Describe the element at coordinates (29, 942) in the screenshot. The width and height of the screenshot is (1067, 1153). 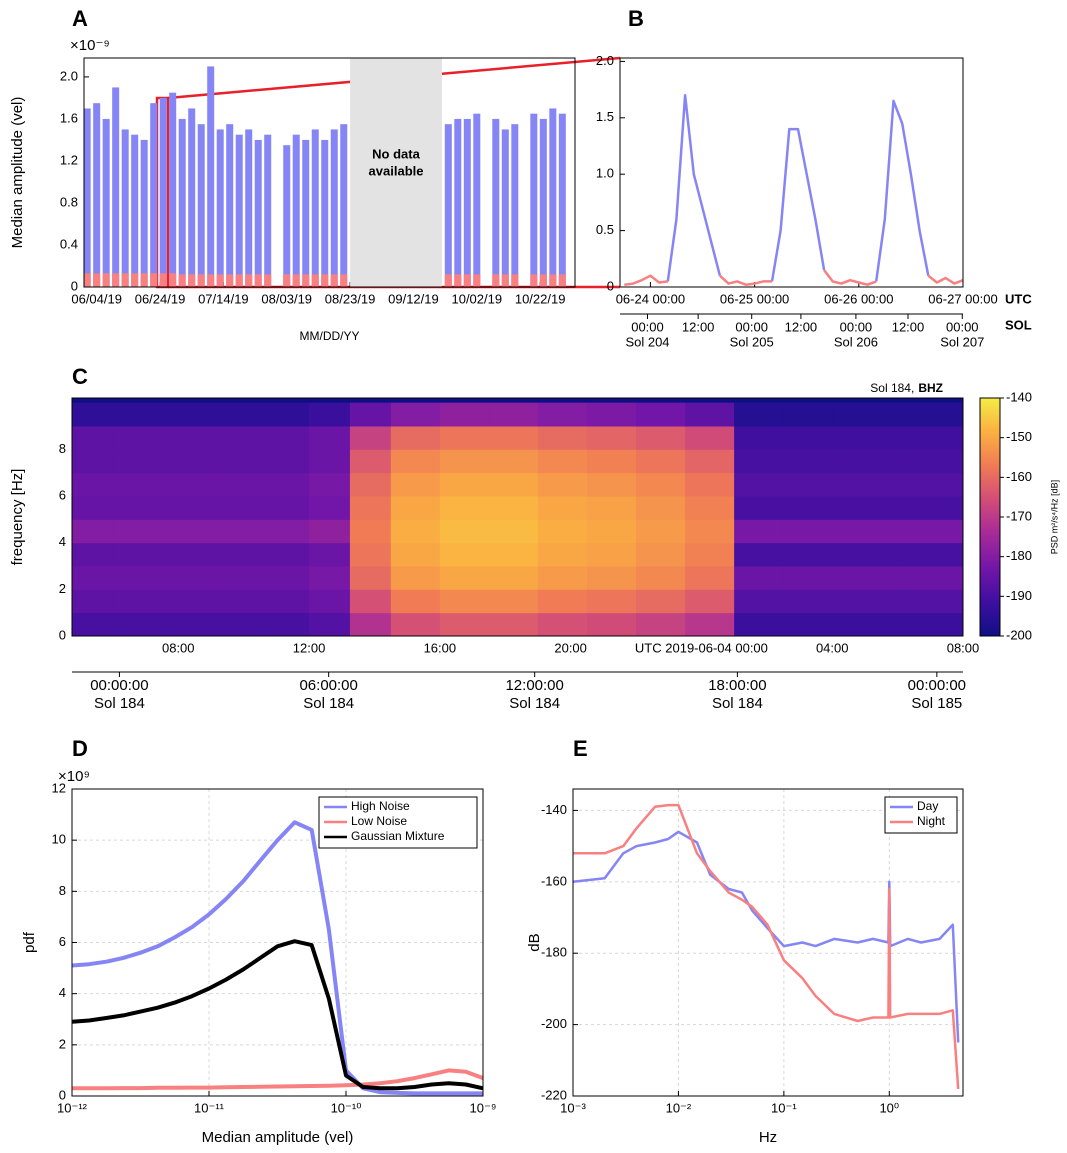
I see `y-axis-label: pdf` at that location.